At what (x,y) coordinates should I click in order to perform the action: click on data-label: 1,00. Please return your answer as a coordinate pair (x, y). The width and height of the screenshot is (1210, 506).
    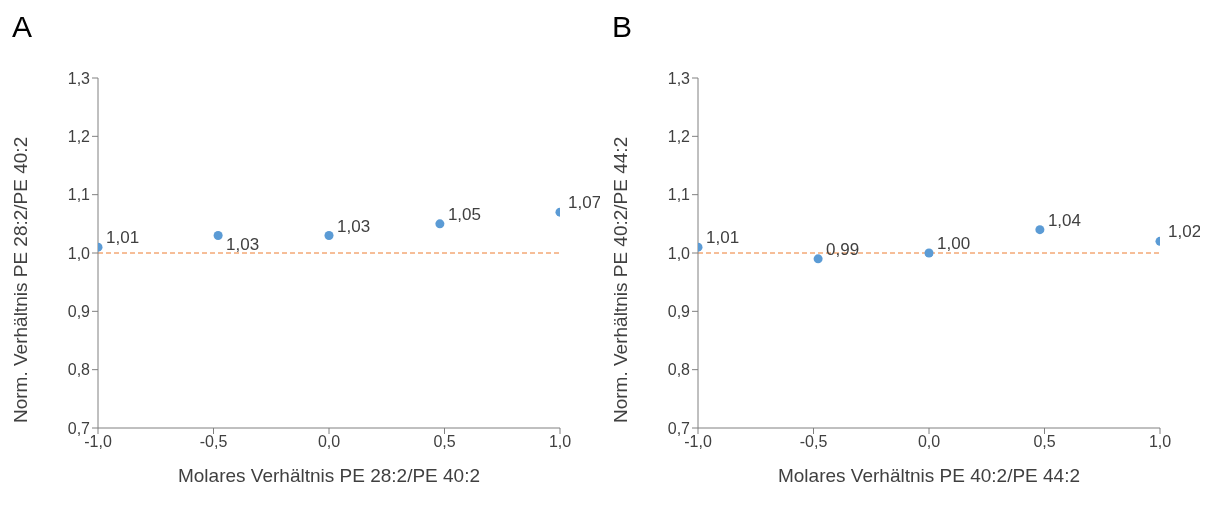
    Looking at the image, I should click on (954, 243).